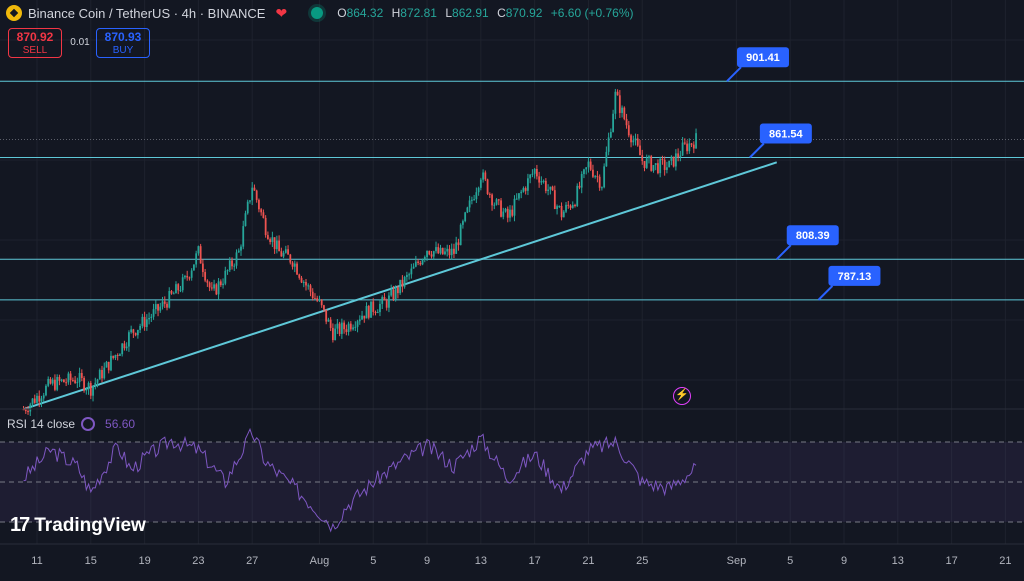 The width and height of the screenshot is (1024, 581). Describe the element at coordinates (71, 424) in the screenshot. I see `rsi-legend: RSI 14 close 56.60` at that location.